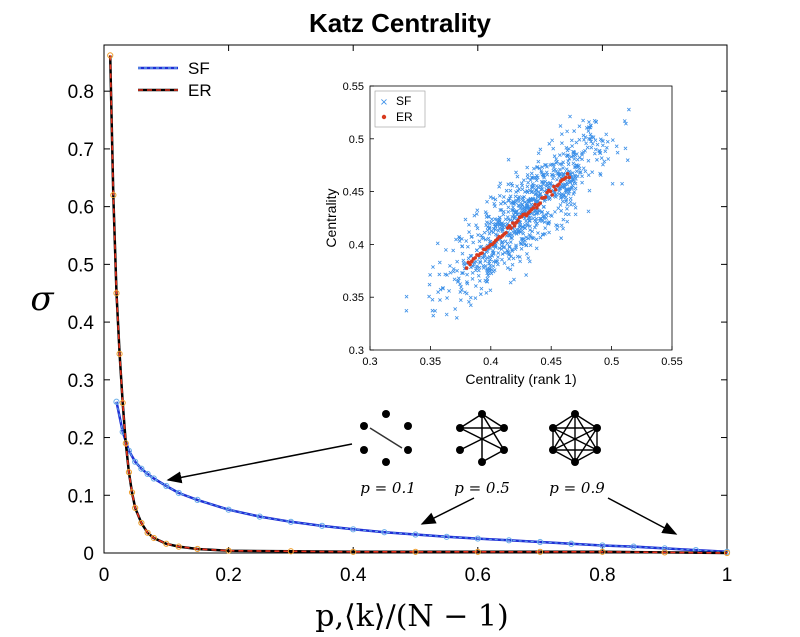 This screenshot has width=800, height=637. I want to click on network-label-p09: p = 0.9, so click(577, 488).